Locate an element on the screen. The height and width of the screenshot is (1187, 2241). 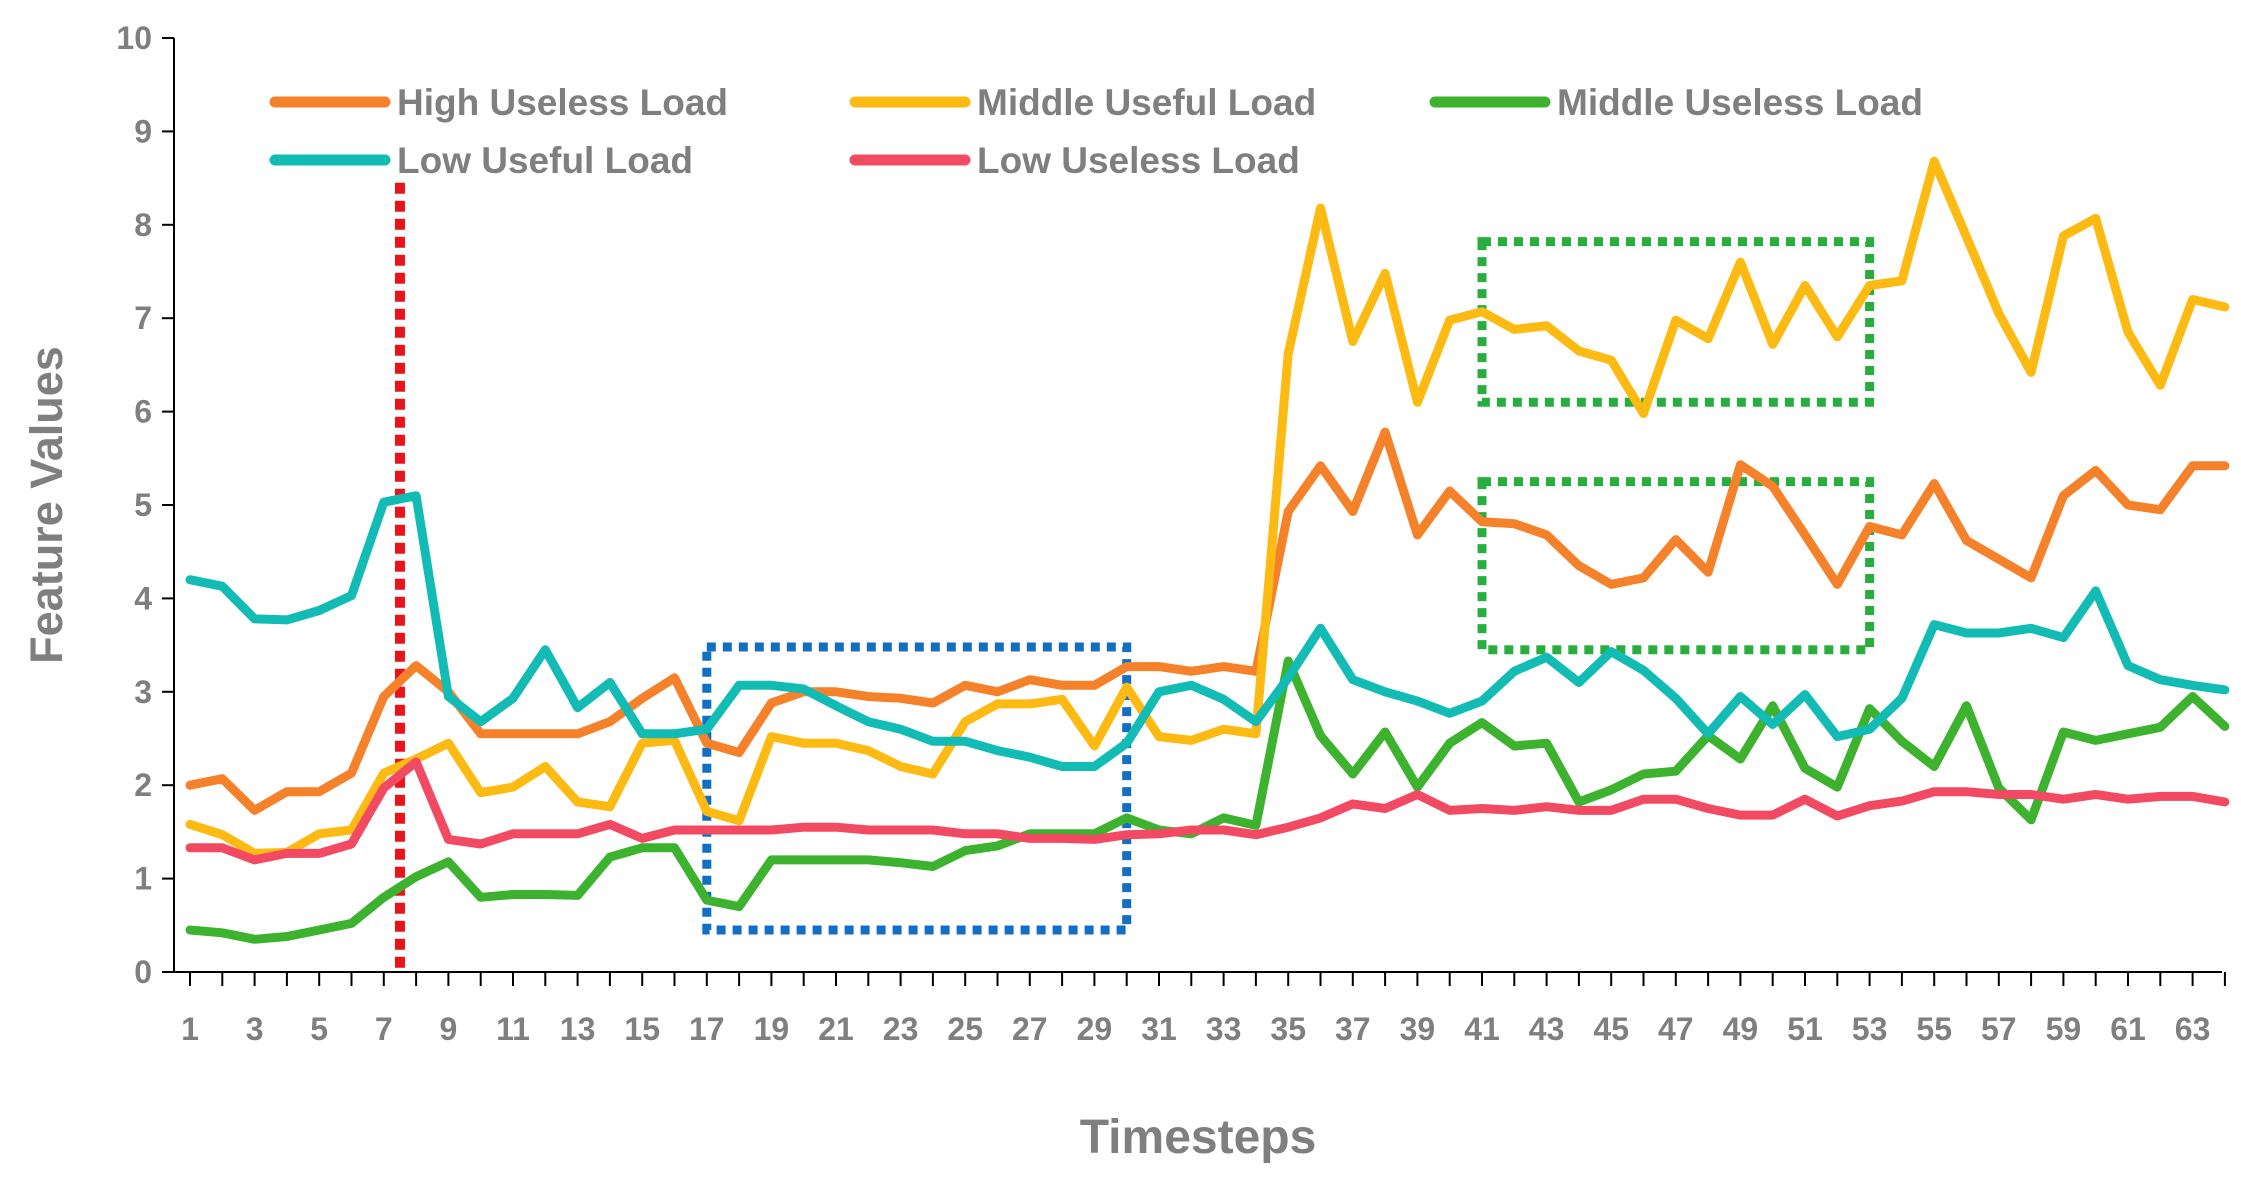
x-tick-label: 31 is located at coordinates (1159, 1029).